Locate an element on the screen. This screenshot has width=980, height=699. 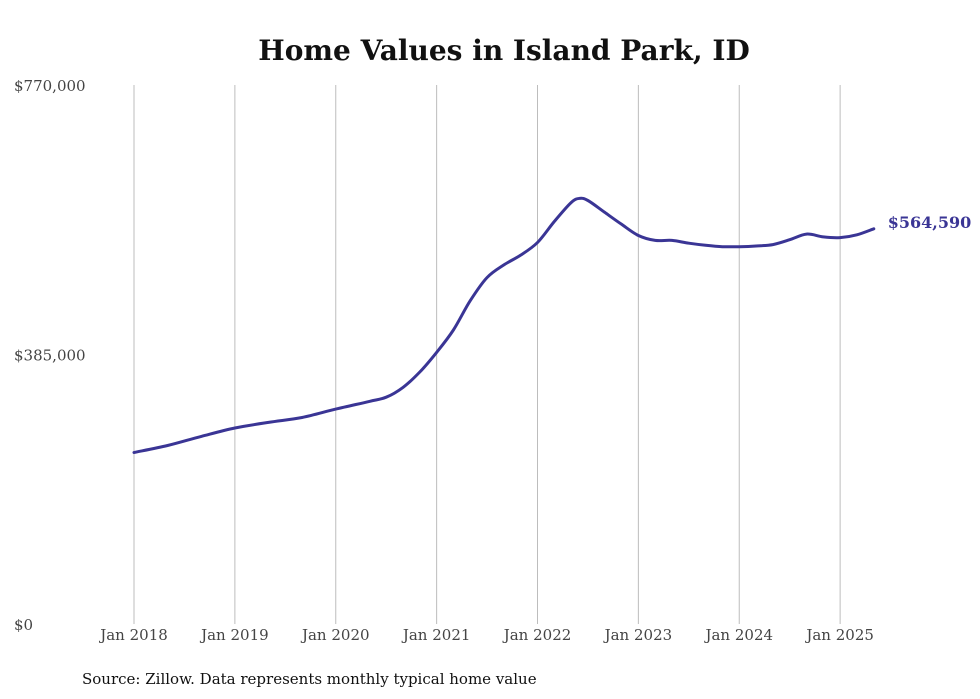
y-tick-label: $385,000 is located at coordinates (50, 356).